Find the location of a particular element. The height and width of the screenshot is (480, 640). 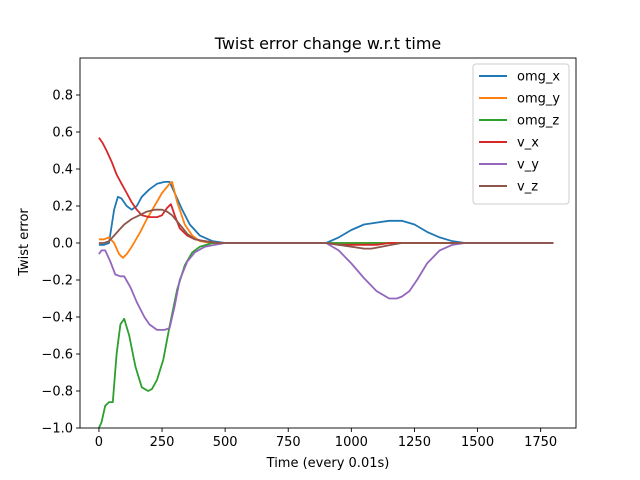

y-tick-label: −1.0 is located at coordinates (57, 429).